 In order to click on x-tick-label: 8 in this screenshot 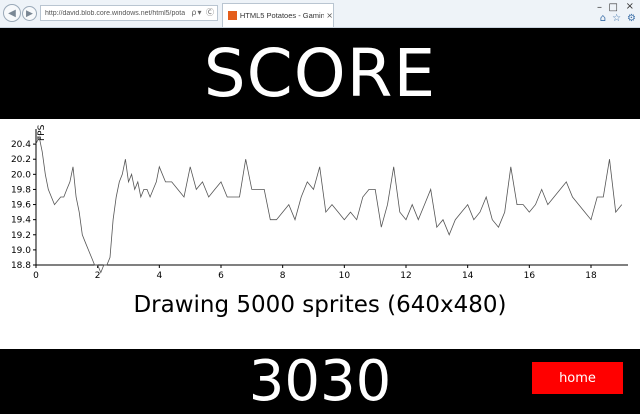, I will do `click(283, 276)`.